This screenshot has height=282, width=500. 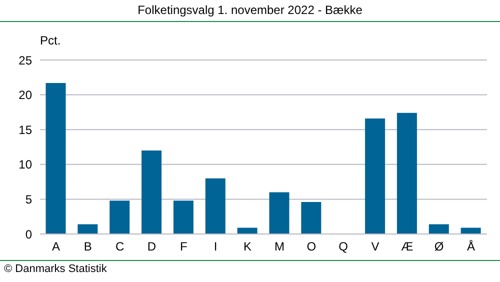 I want to click on x-tick-label: Q, so click(x=343, y=247).